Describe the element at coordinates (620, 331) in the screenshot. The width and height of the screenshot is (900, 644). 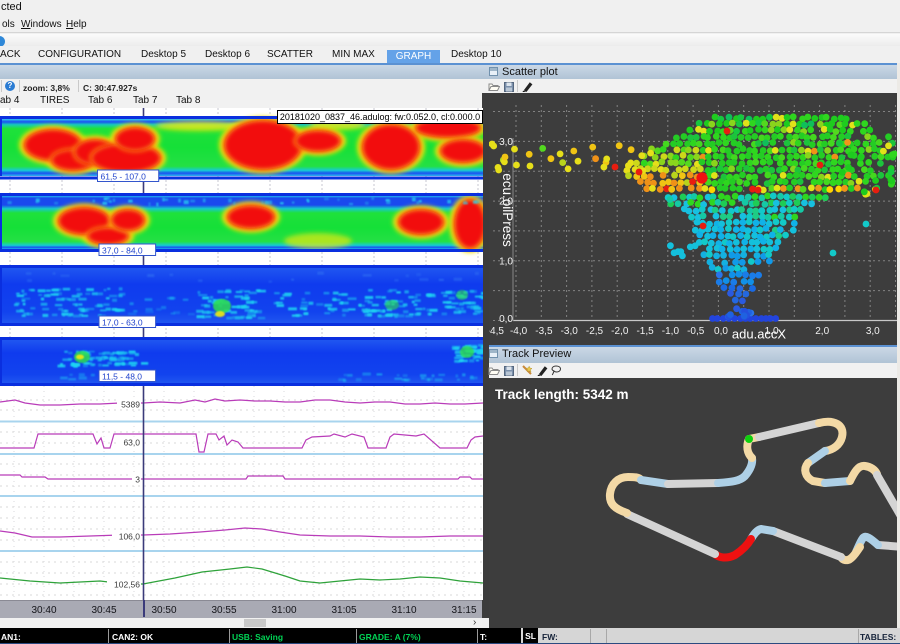
I see `svg-text: -2,0` at that location.